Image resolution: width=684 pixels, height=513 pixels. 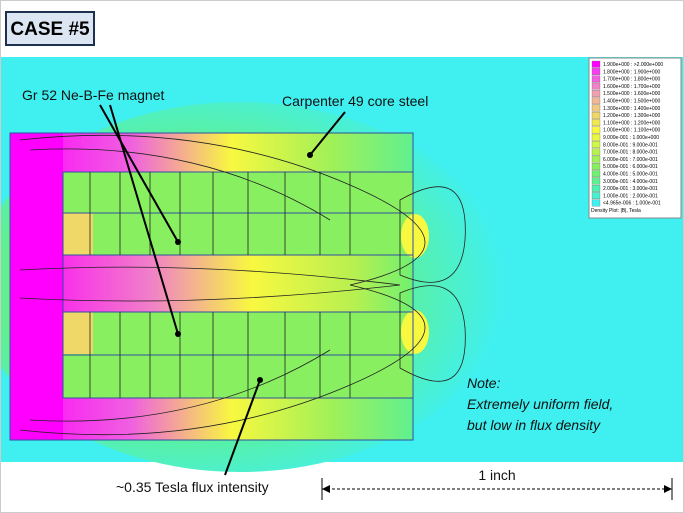 I want to click on center-gap, so click(x=211, y=283).